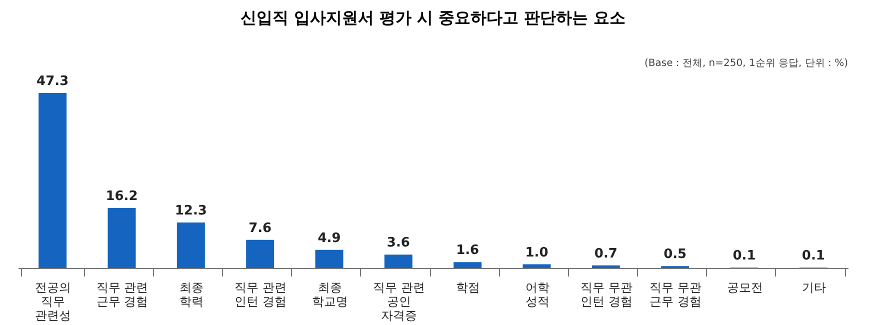 Image resolution: width=874 pixels, height=325 pixels. Describe the element at coordinates (53, 301) in the screenshot. I see `x-tick-label: 전공의 직무 관련성` at that location.